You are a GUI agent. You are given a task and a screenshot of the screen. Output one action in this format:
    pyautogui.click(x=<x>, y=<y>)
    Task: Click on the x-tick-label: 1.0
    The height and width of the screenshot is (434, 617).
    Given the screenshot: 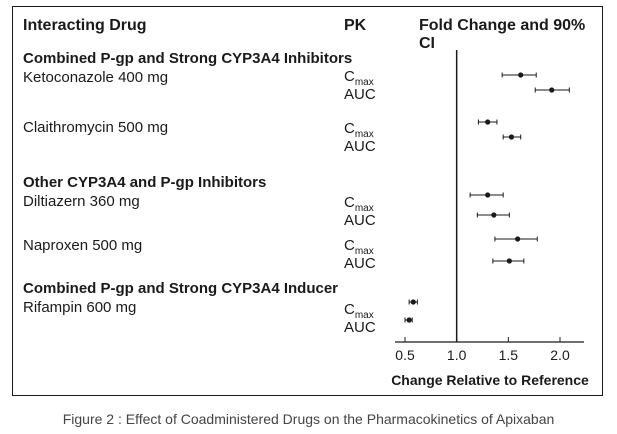 What is the action you would take?
    pyautogui.click(x=457, y=355)
    